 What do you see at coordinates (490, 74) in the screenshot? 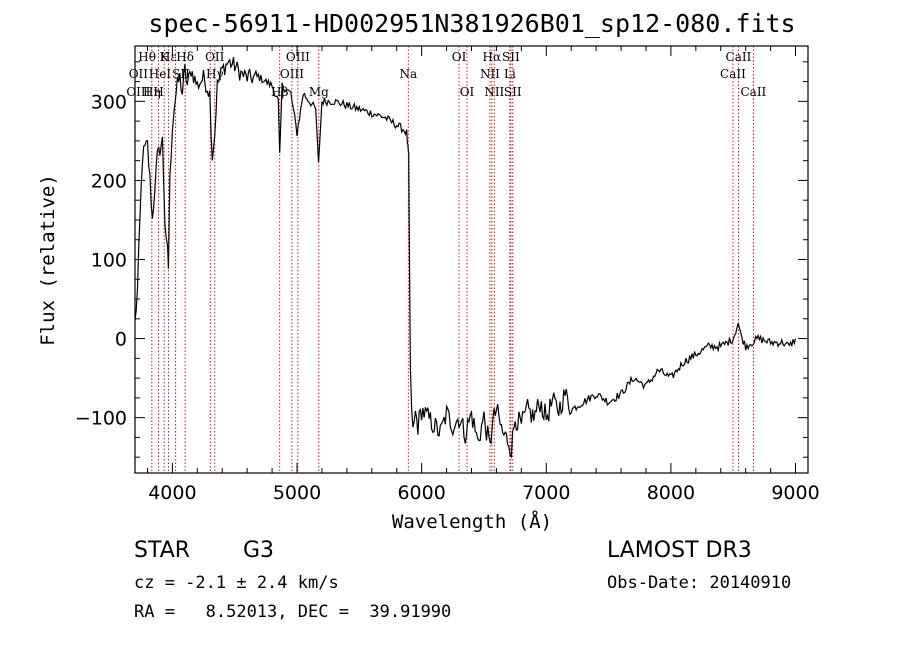
I see `line-label-21: NII` at bounding box center [490, 74].